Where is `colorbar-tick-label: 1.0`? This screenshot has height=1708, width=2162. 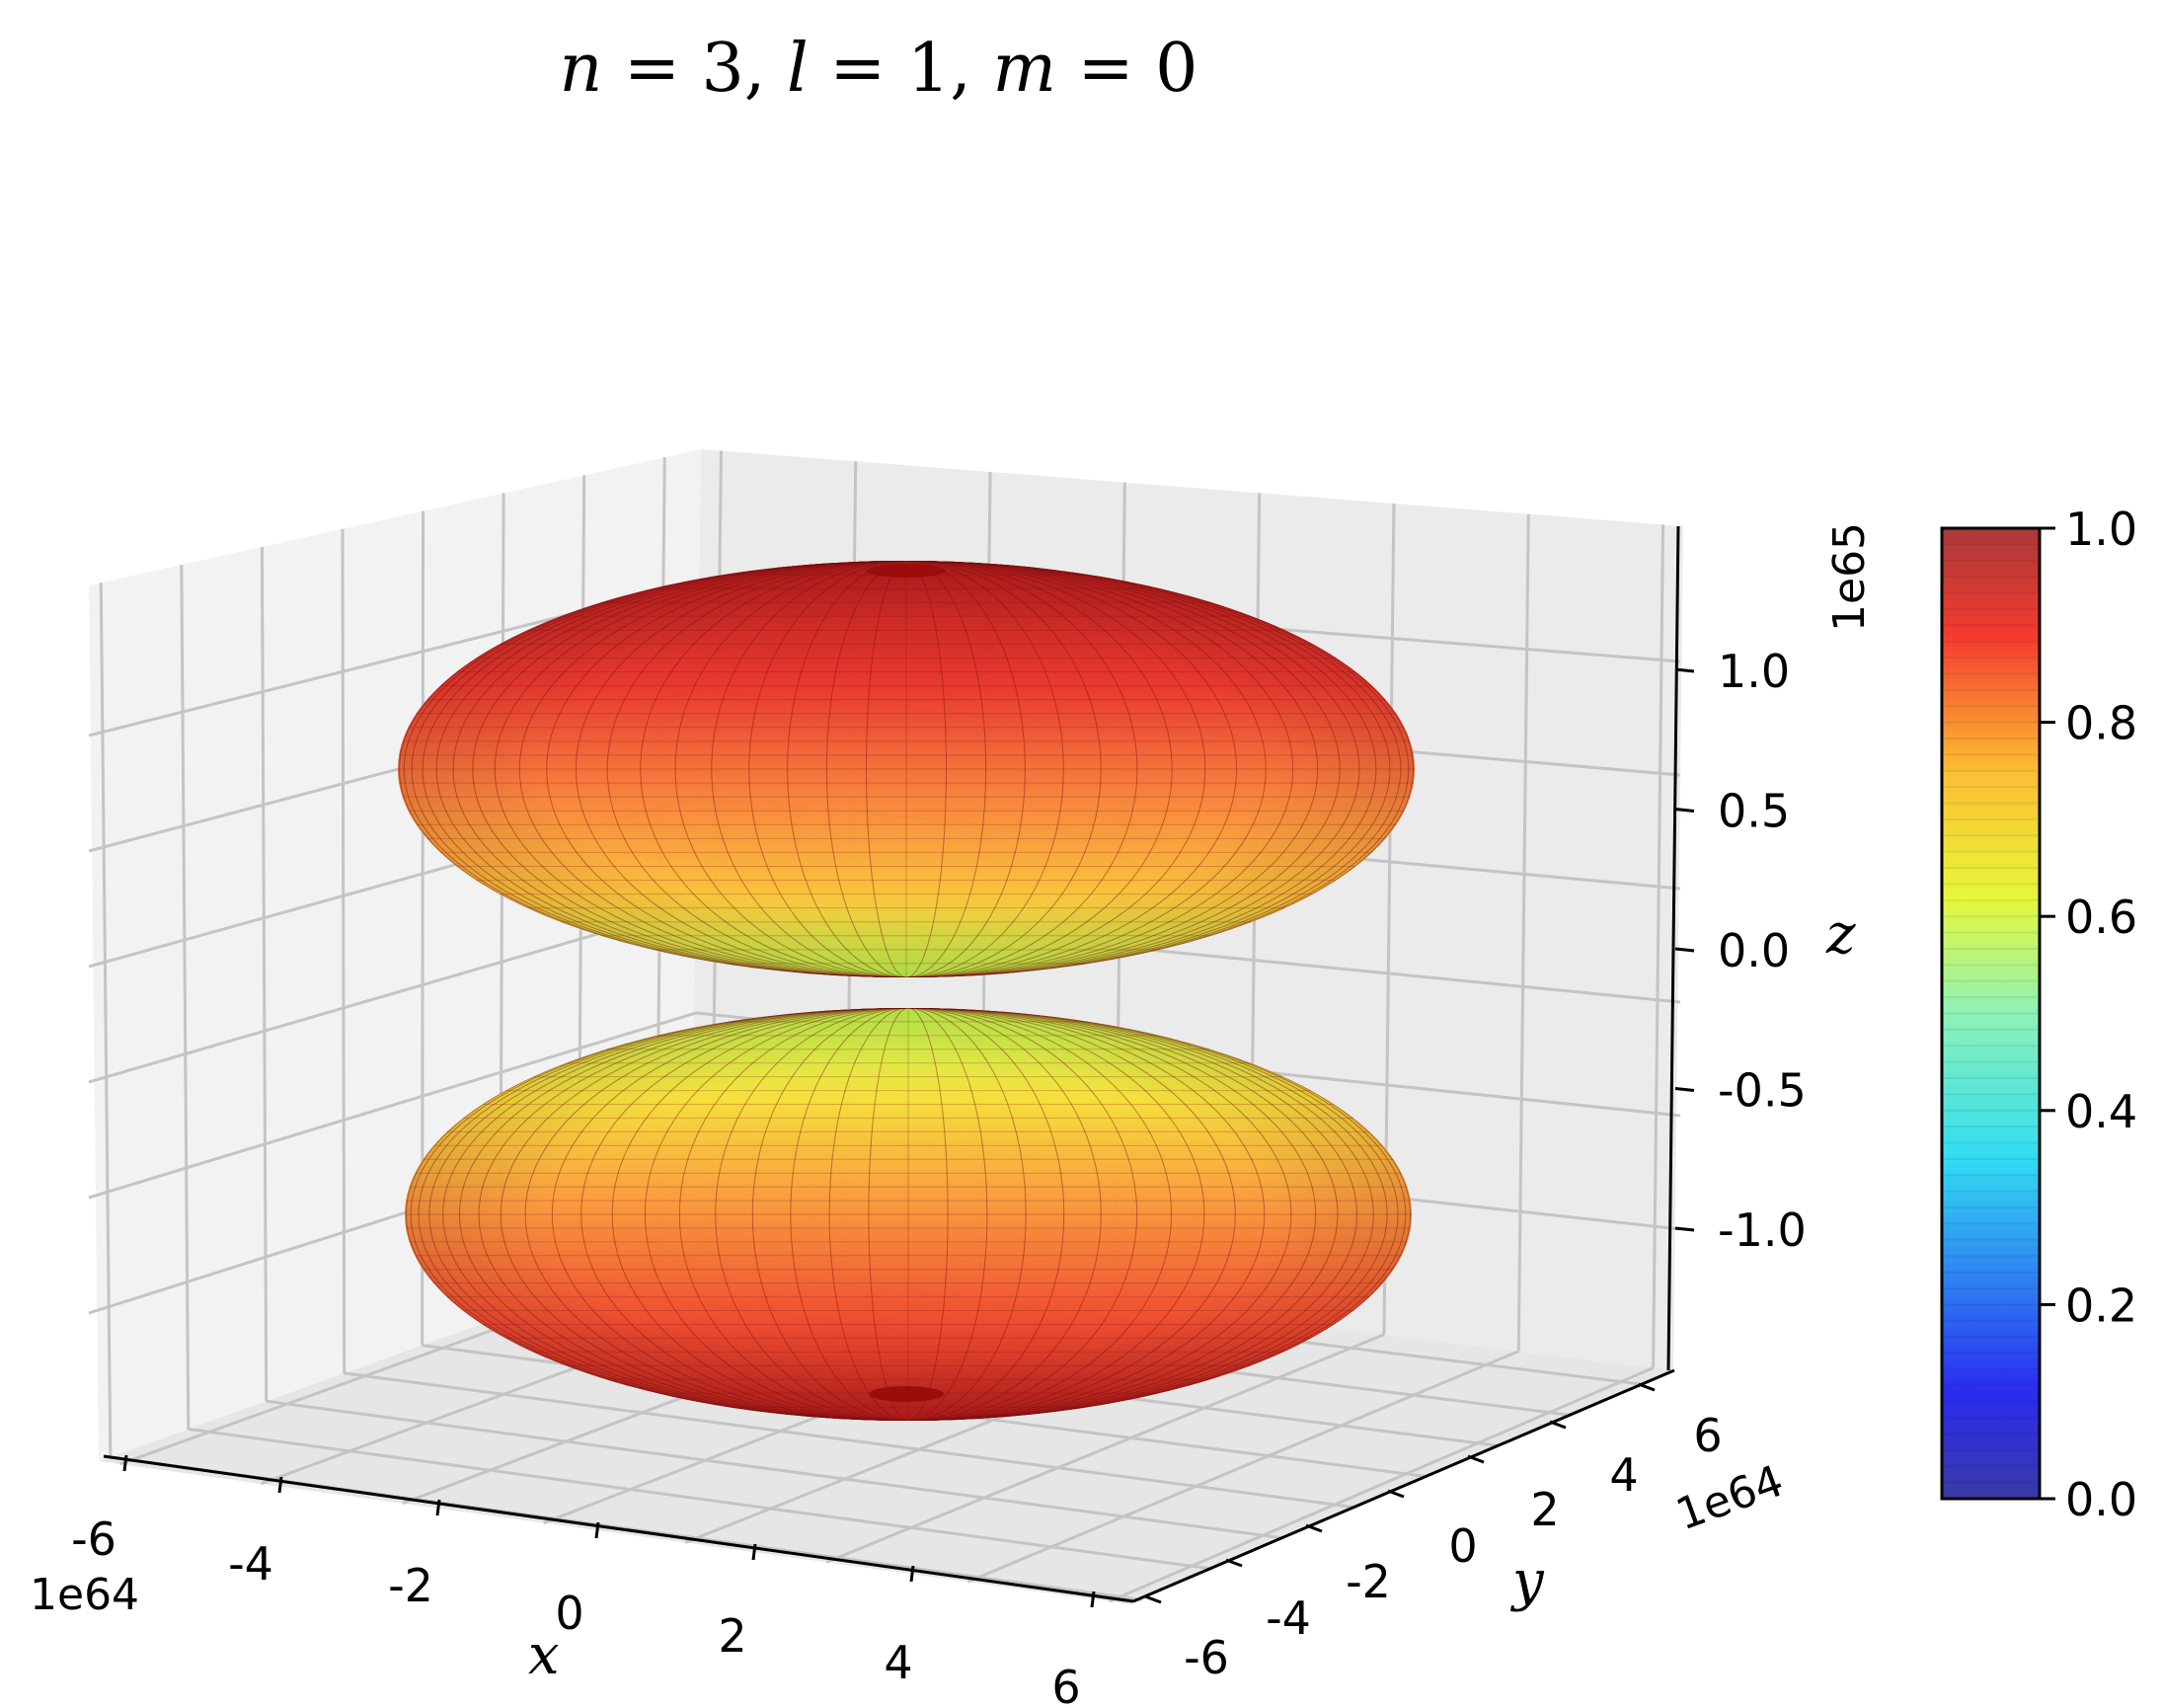
colorbar-tick-label: 1.0 is located at coordinates (2101, 529).